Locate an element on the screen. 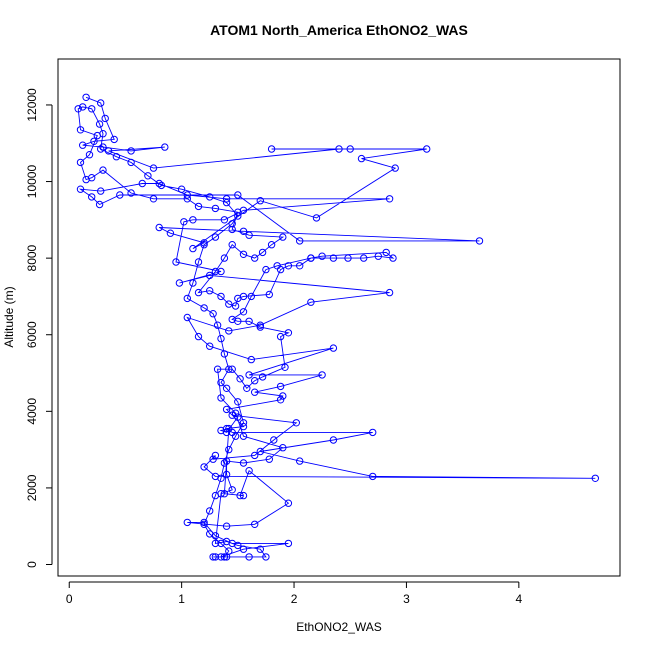  y-tick-label: 6000 is located at coordinates (32, 334).